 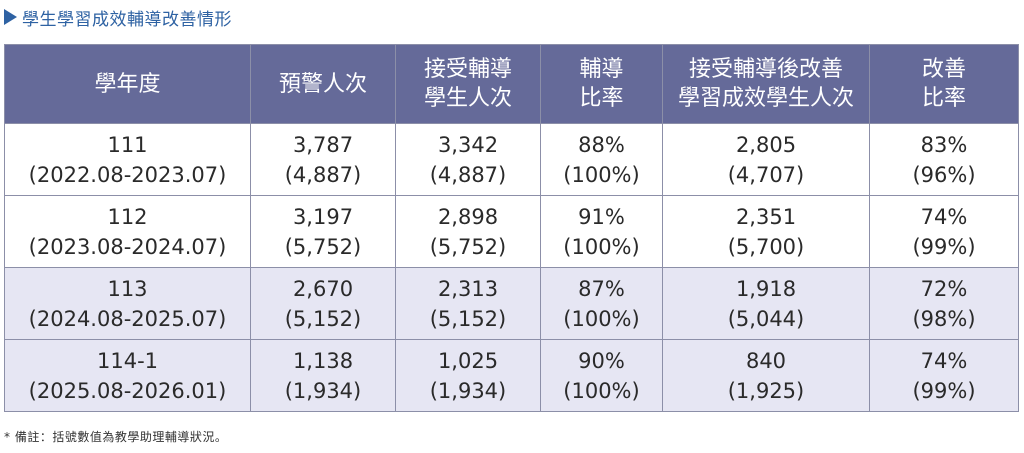 I want to click on cell-improved-count: 1,918 (5,044), so click(x=766, y=303).